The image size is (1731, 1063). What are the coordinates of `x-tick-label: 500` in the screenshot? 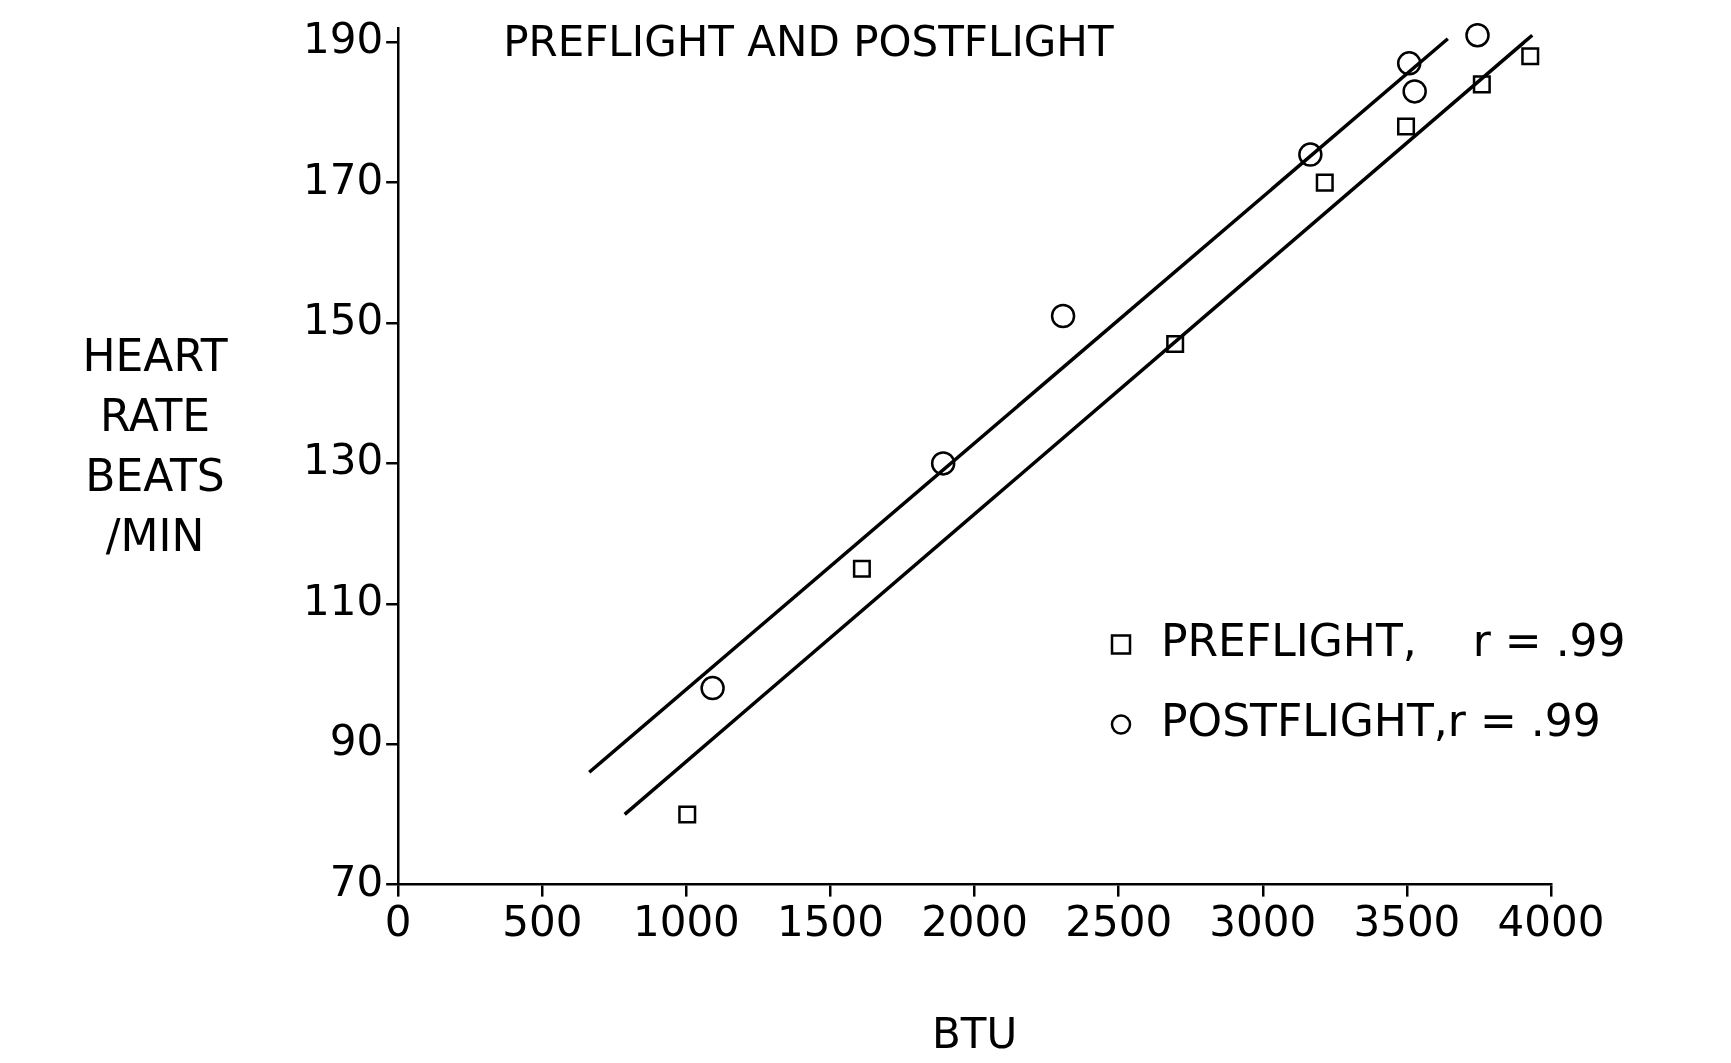 It's located at (542, 921).